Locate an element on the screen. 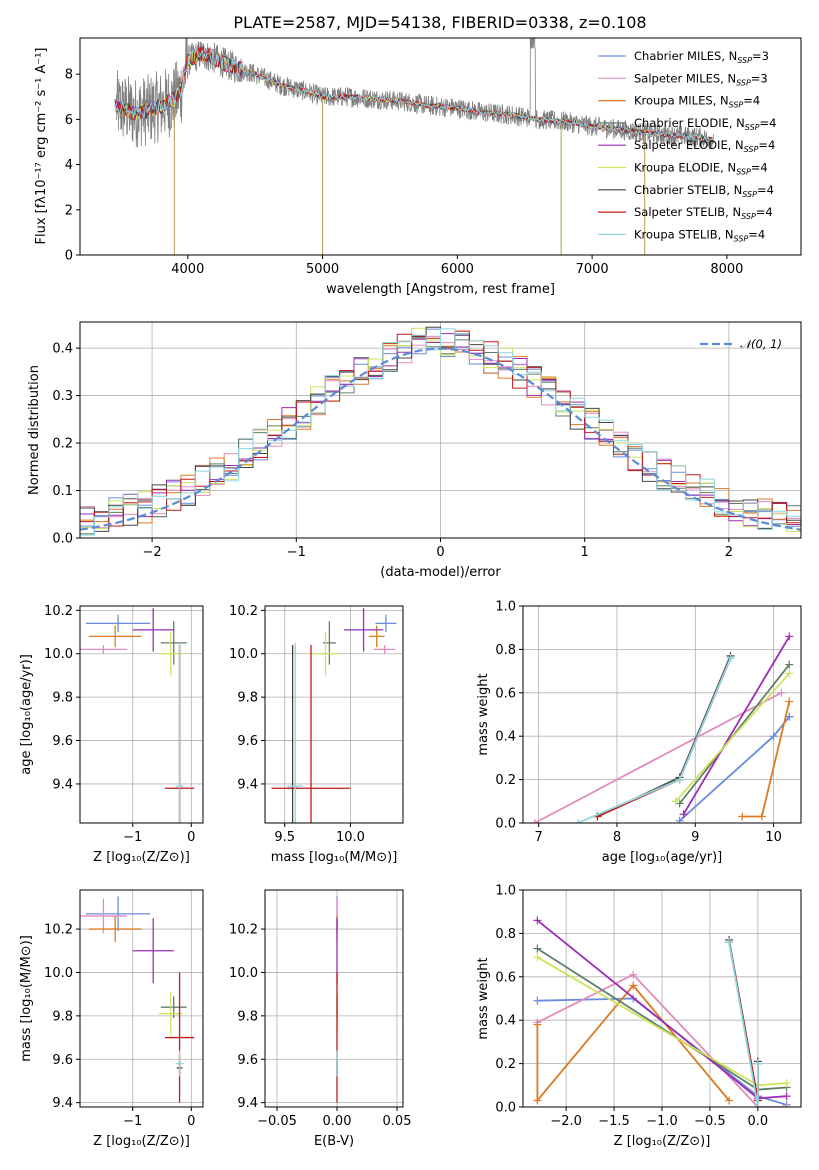 The width and height of the screenshot is (819, 1170). y-tick-label: 4 is located at coordinates (69, 165).